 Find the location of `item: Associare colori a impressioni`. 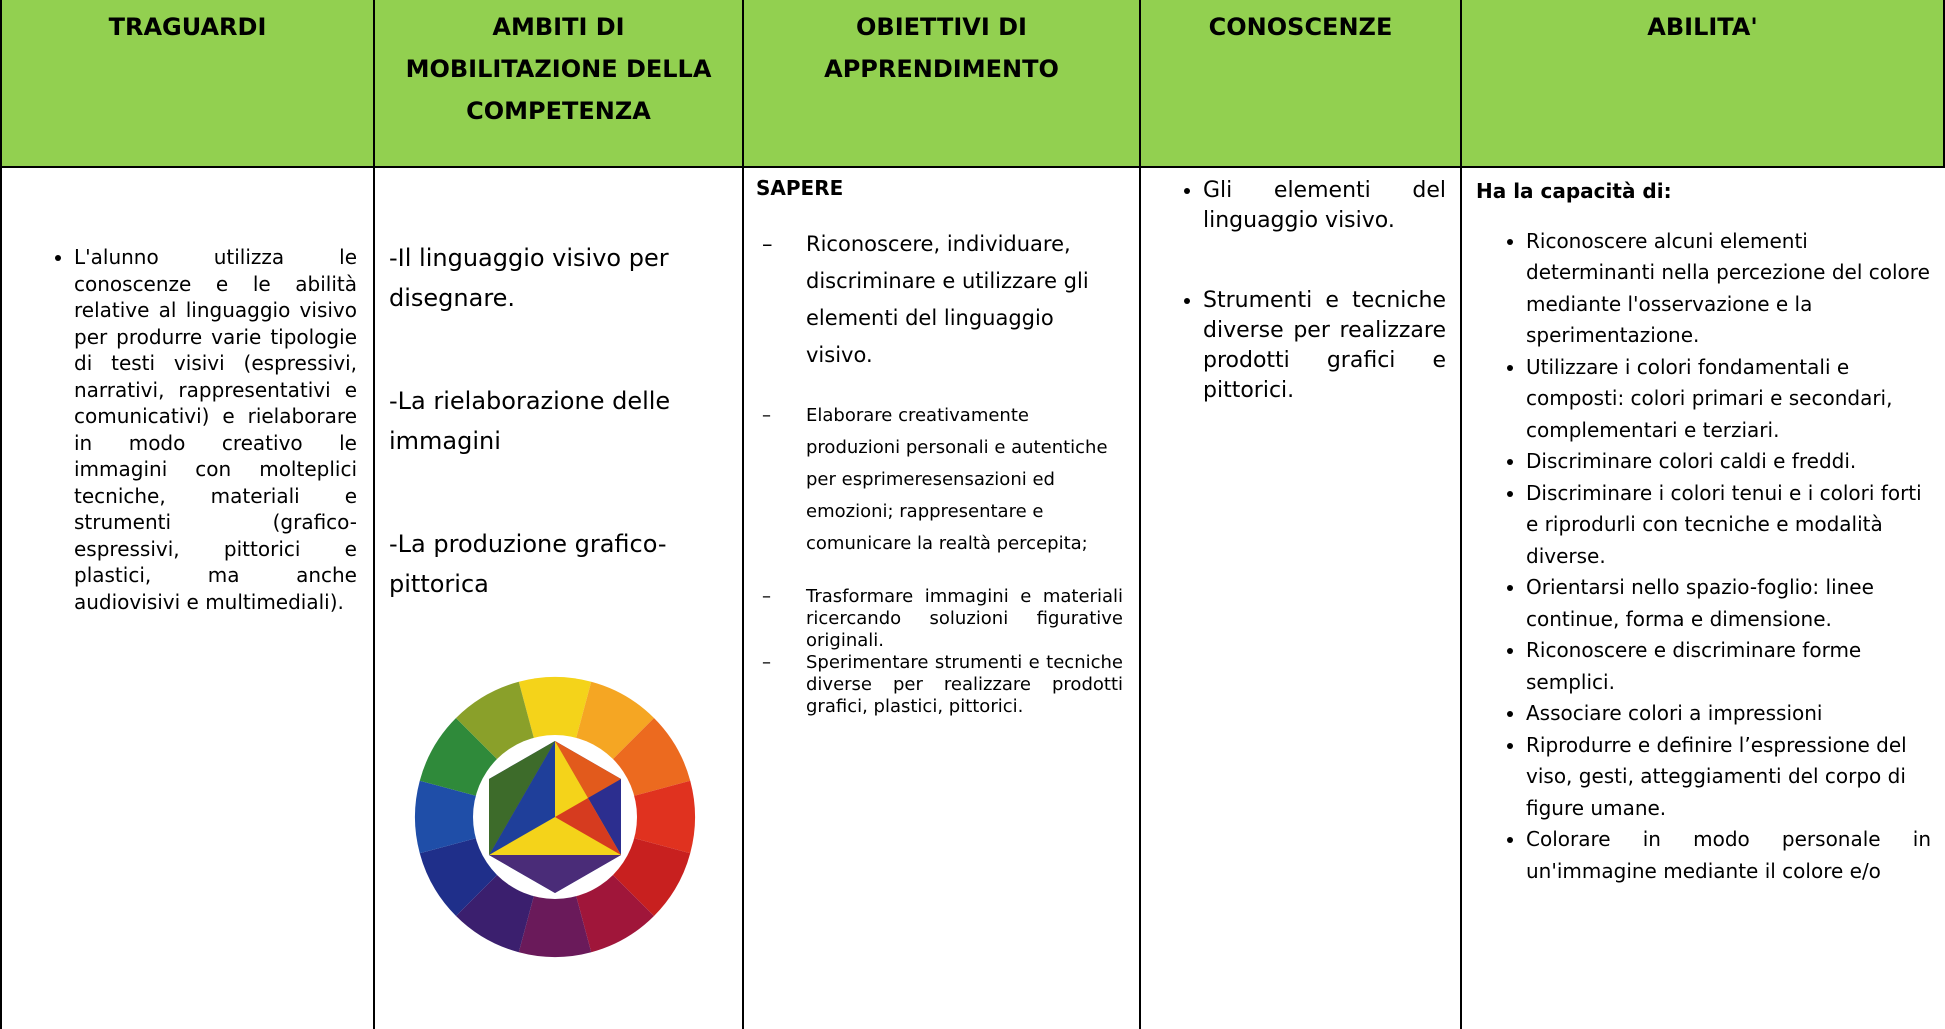

item: Associare colori a impressioni is located at coordinates (1728, 714).